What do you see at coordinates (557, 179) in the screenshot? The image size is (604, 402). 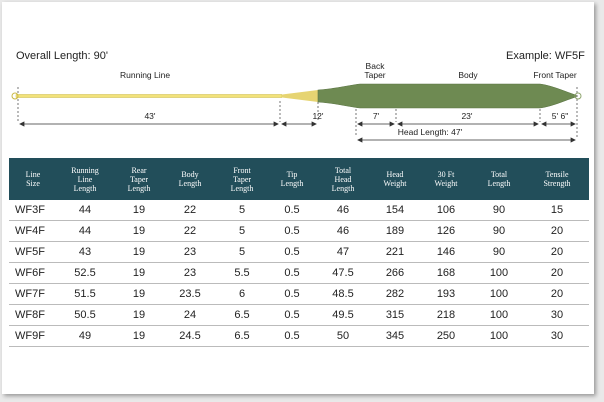 I see `column-header: Tensile Strength` at bounding box center [557, 179].